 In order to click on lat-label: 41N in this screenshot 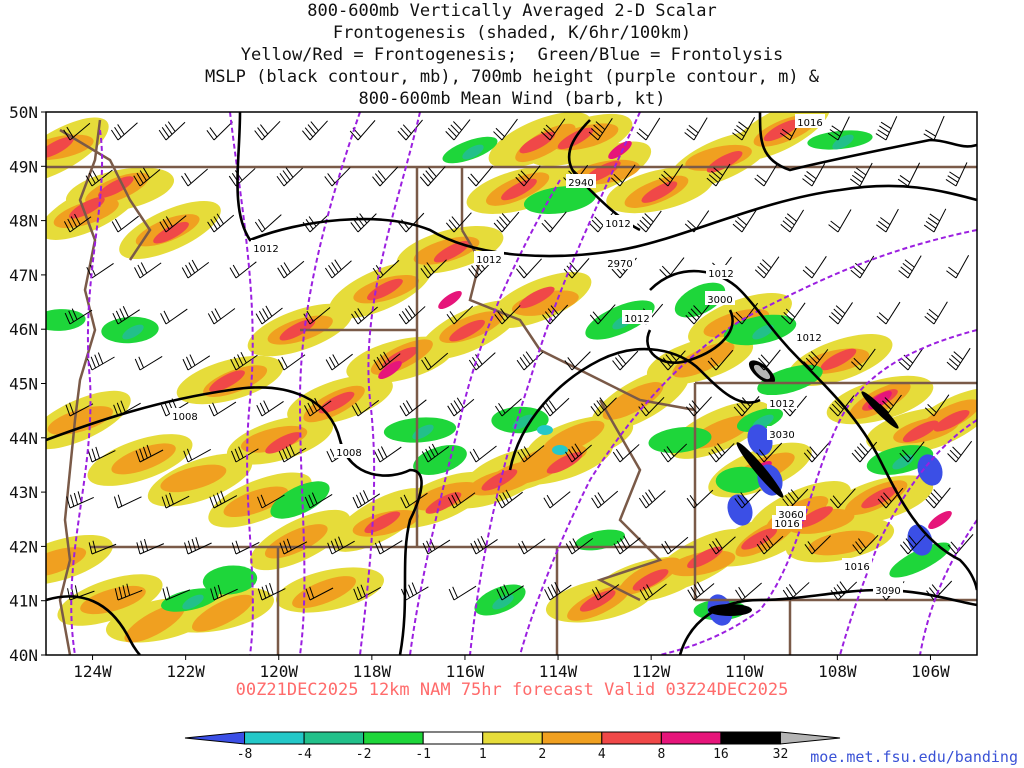, I will do `click(23, 601)`.